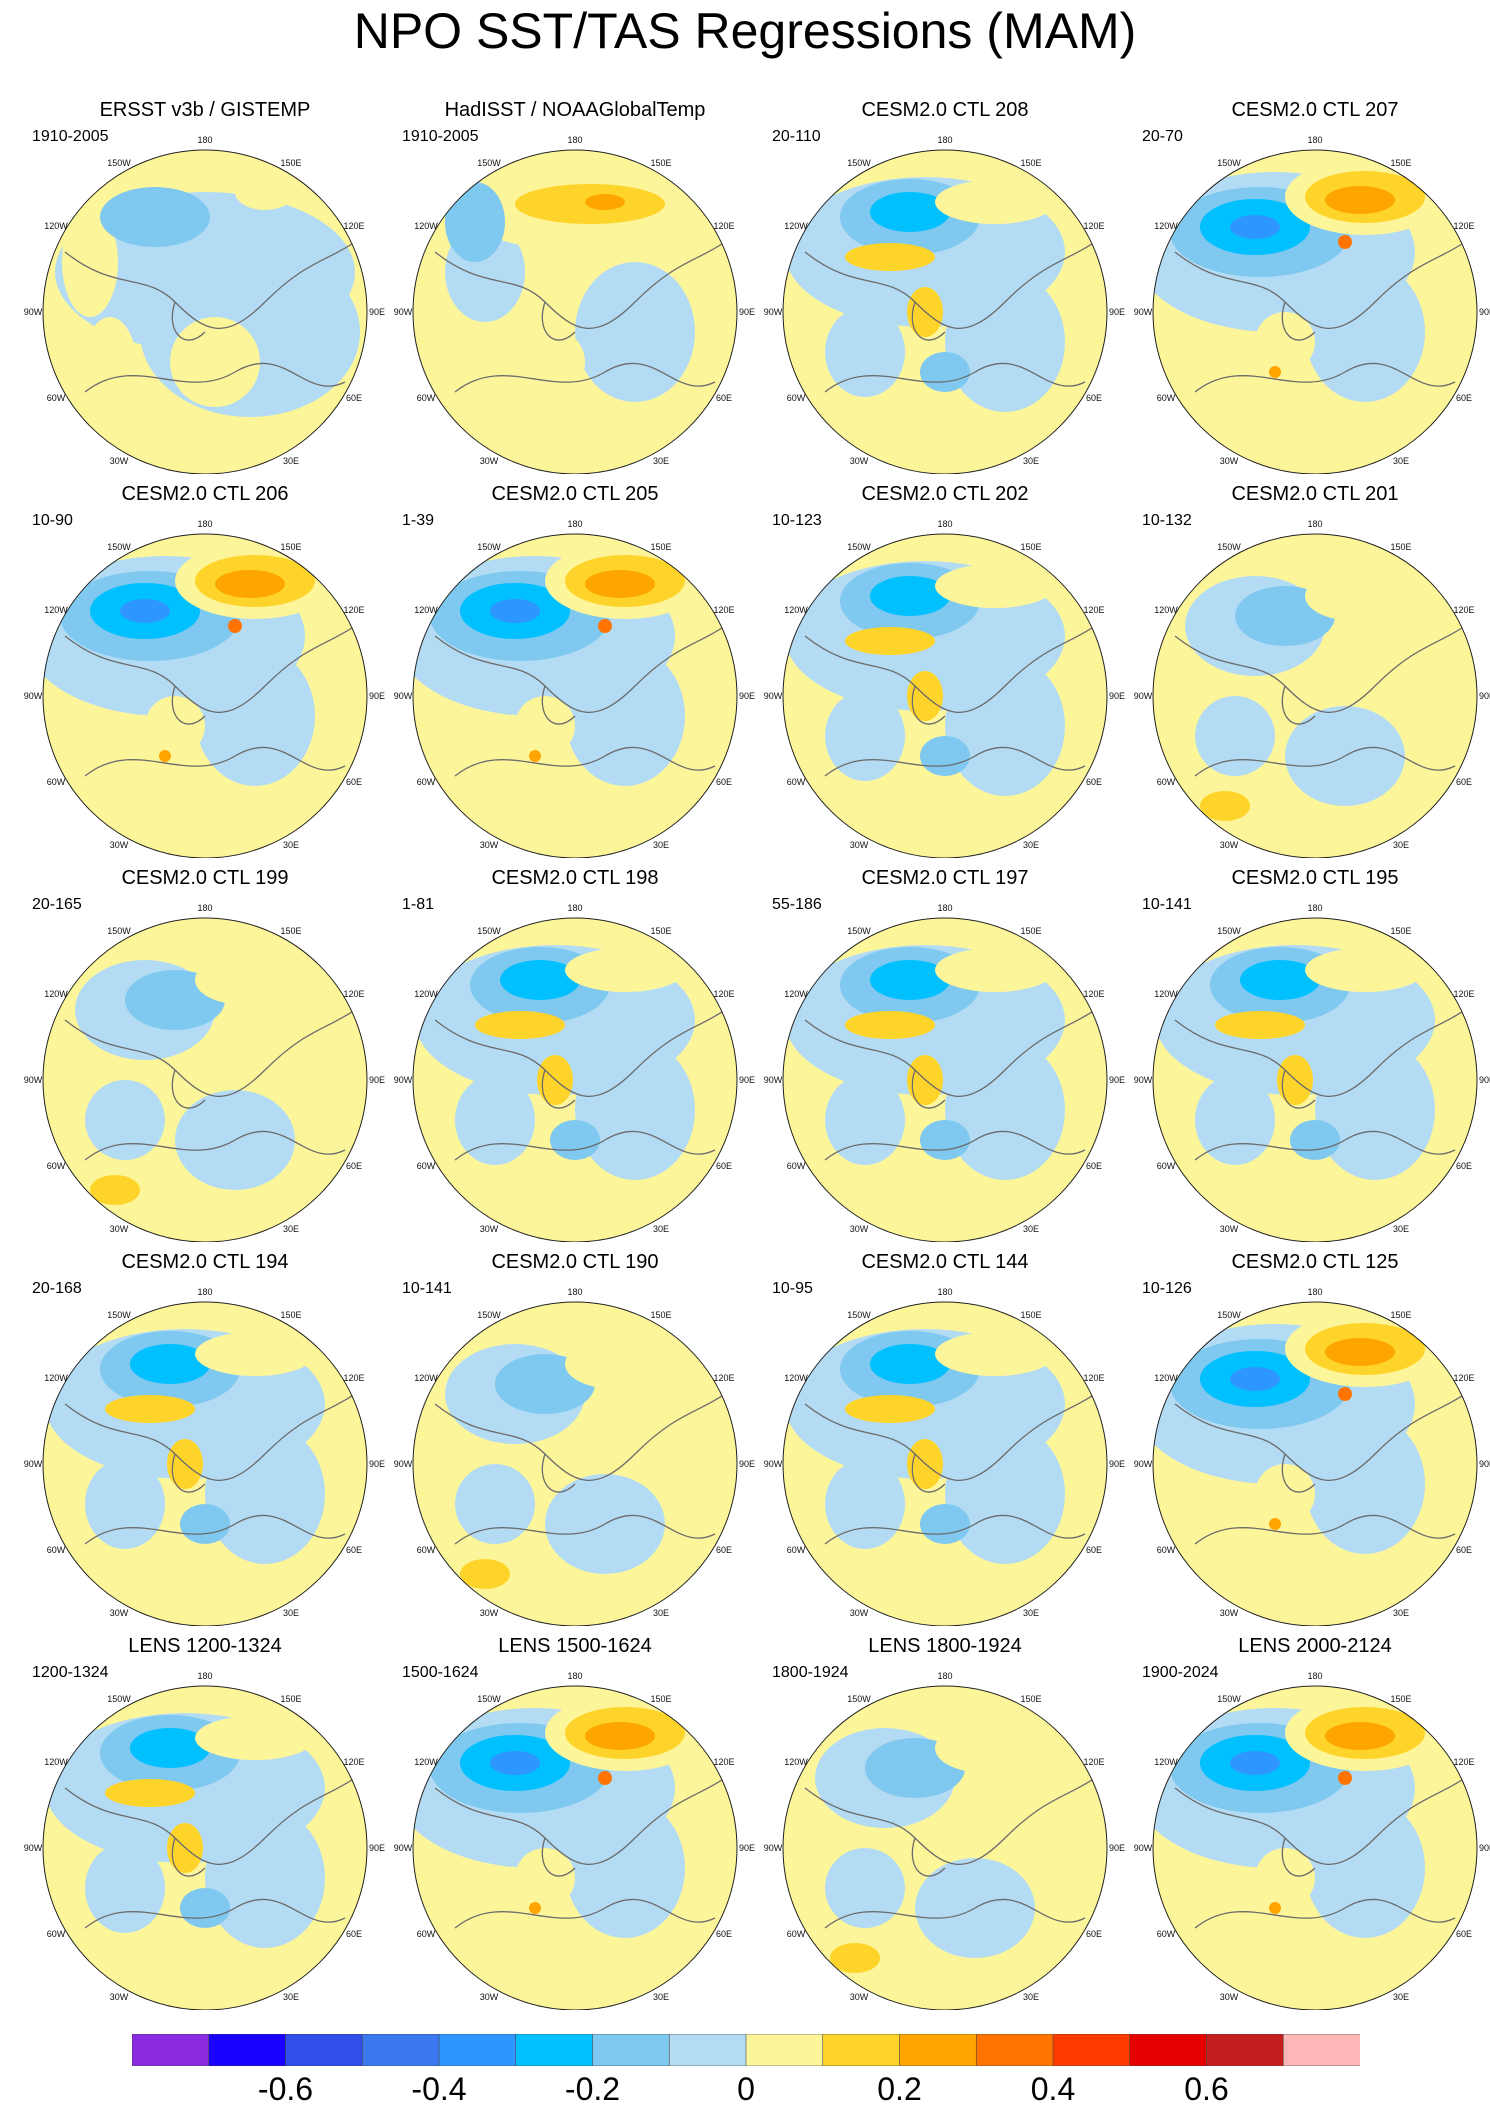 Image resolution: width=1490 pixels, height=2111 pixels. What do you see at coordinates (205, 1646) in the screenshot?
I see `panel-title: LENS 1200-1324` at bounding box center [205, 1646].